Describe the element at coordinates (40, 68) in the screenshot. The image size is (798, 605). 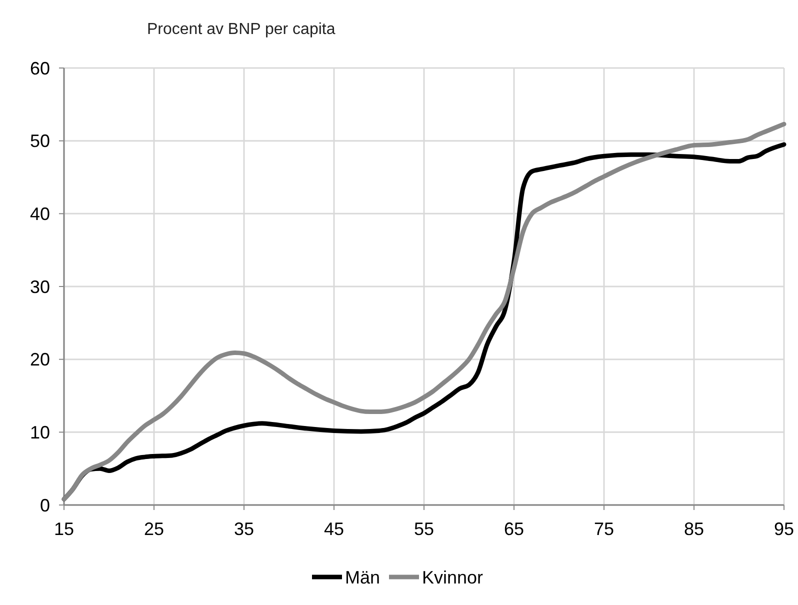
I see `y-tick-label: 60` at that location.